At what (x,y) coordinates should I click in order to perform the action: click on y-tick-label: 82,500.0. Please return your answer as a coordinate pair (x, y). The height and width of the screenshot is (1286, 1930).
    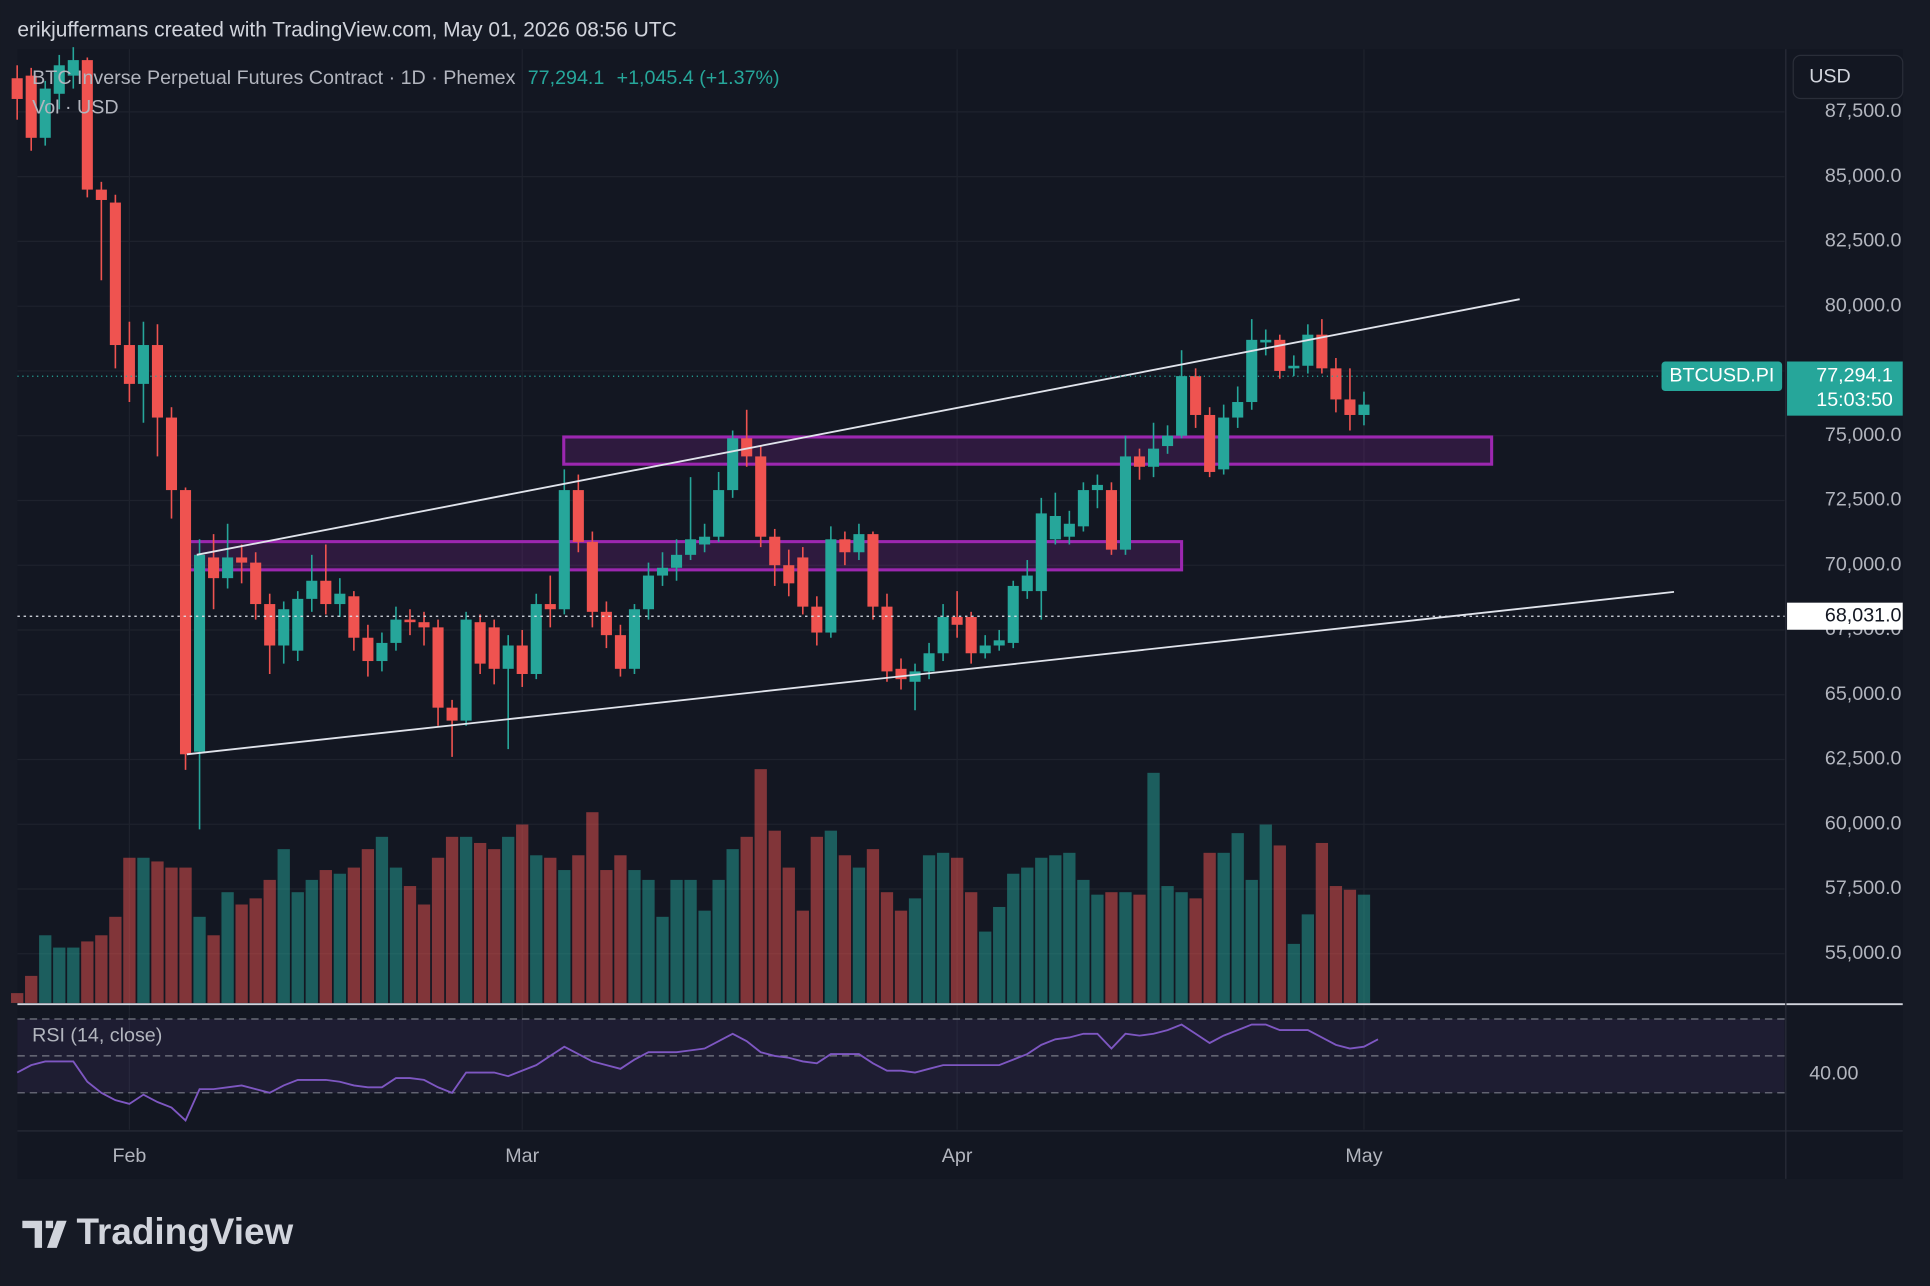
    Looking at the image, I should click on (1863, 241).